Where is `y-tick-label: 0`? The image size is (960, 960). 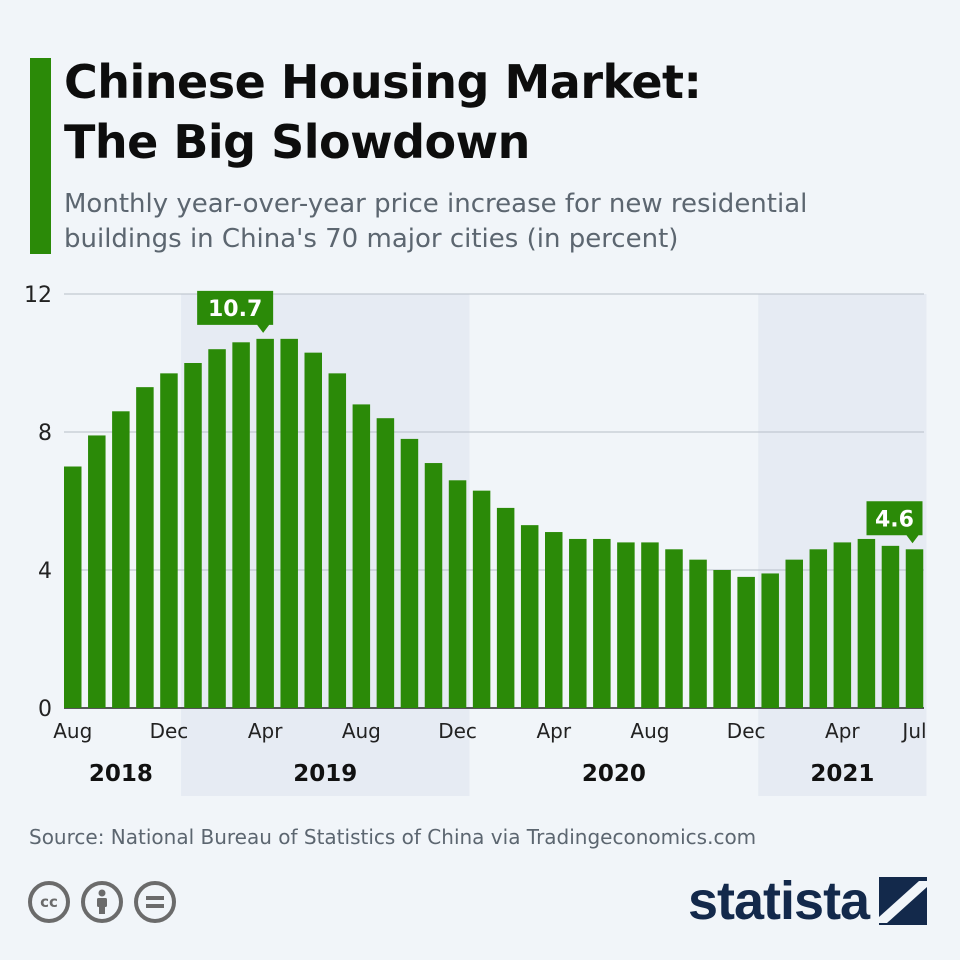
y-tick-label: 0 is located at coordinates (45, 709).